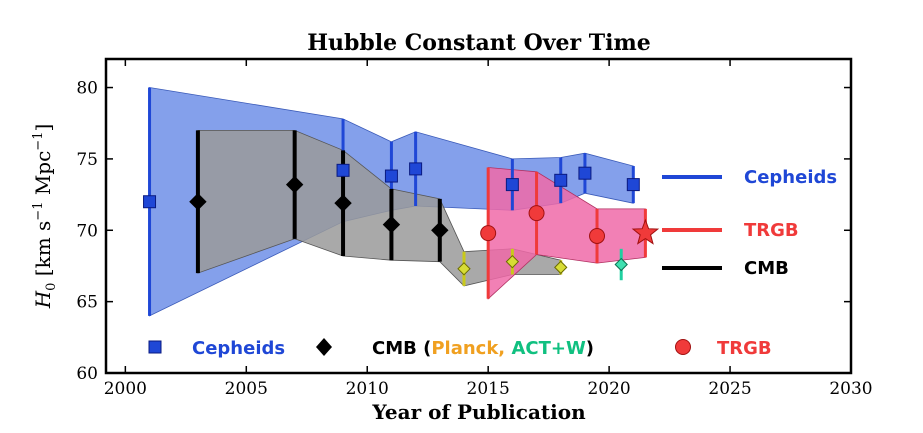  I want to click on y-tick-label: 60, so click(87, 374).